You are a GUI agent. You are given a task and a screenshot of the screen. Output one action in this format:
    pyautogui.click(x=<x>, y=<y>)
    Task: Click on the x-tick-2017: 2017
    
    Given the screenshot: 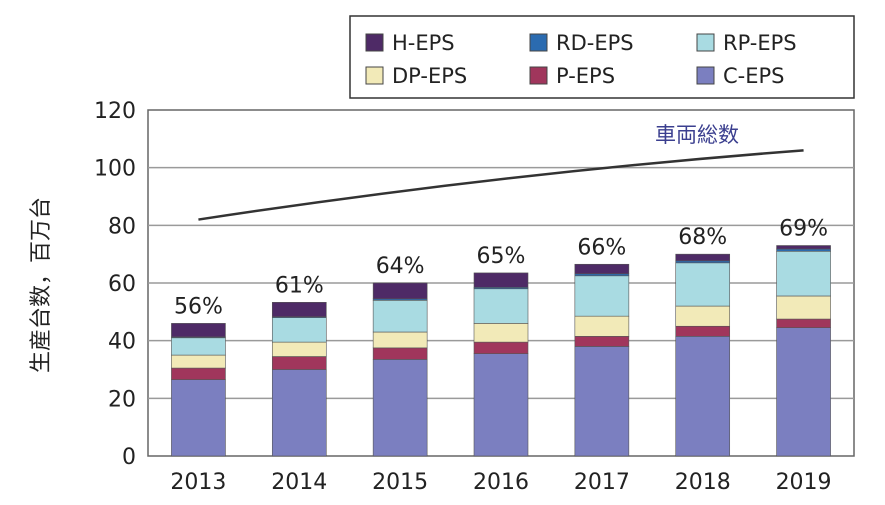 What is the action you would take?
    pyautogui.click(x=602, y=482)
    